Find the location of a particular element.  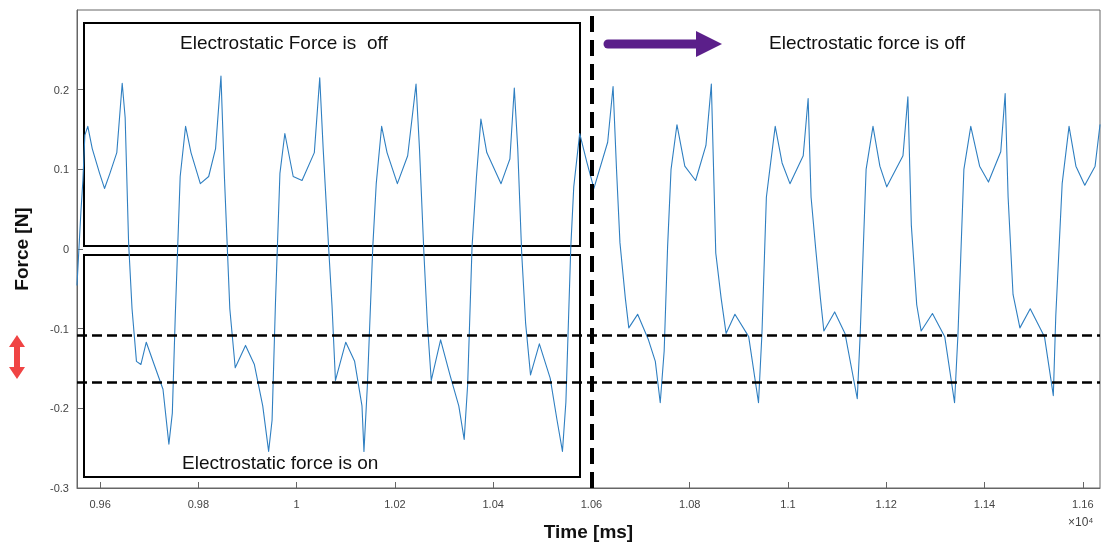

x-tick-label: 0.96 is located at coordinates (100, 503).